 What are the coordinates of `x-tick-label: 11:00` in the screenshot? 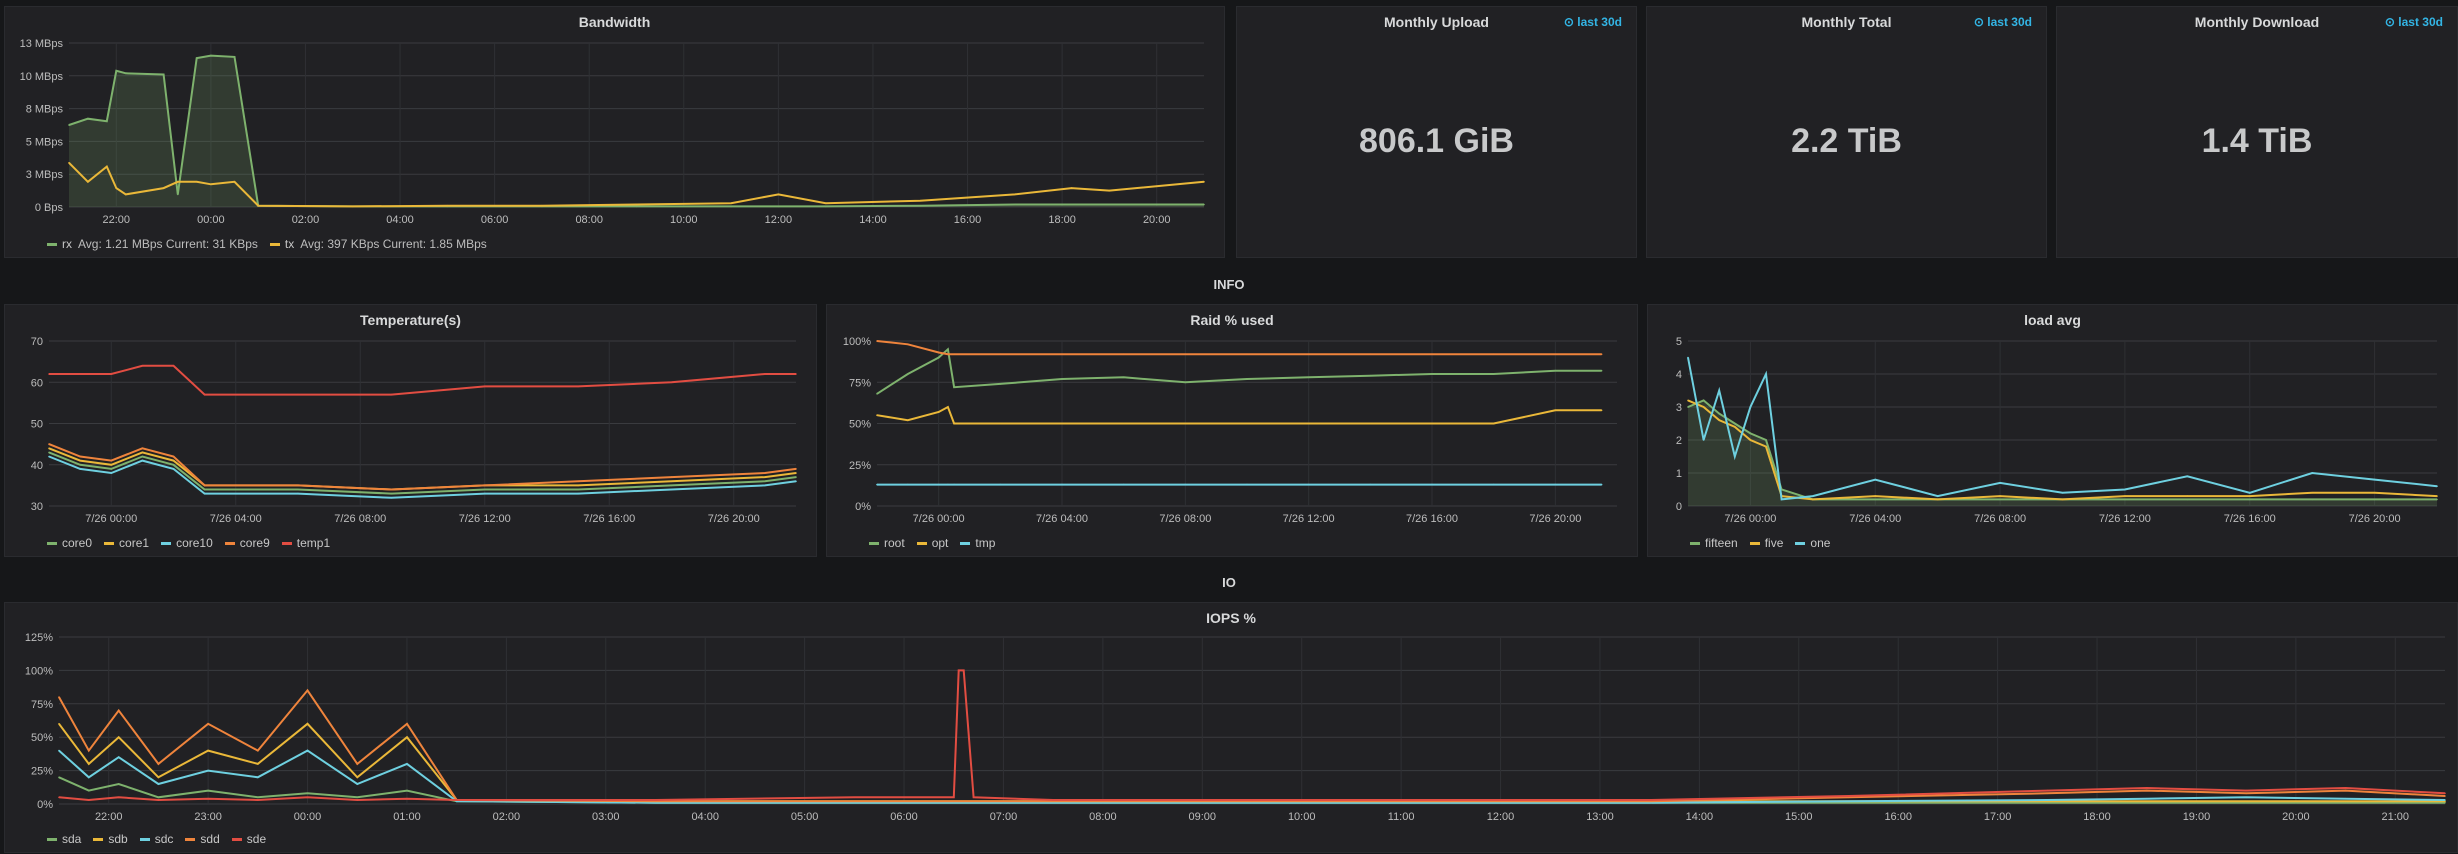 It's located at (1401, 817).